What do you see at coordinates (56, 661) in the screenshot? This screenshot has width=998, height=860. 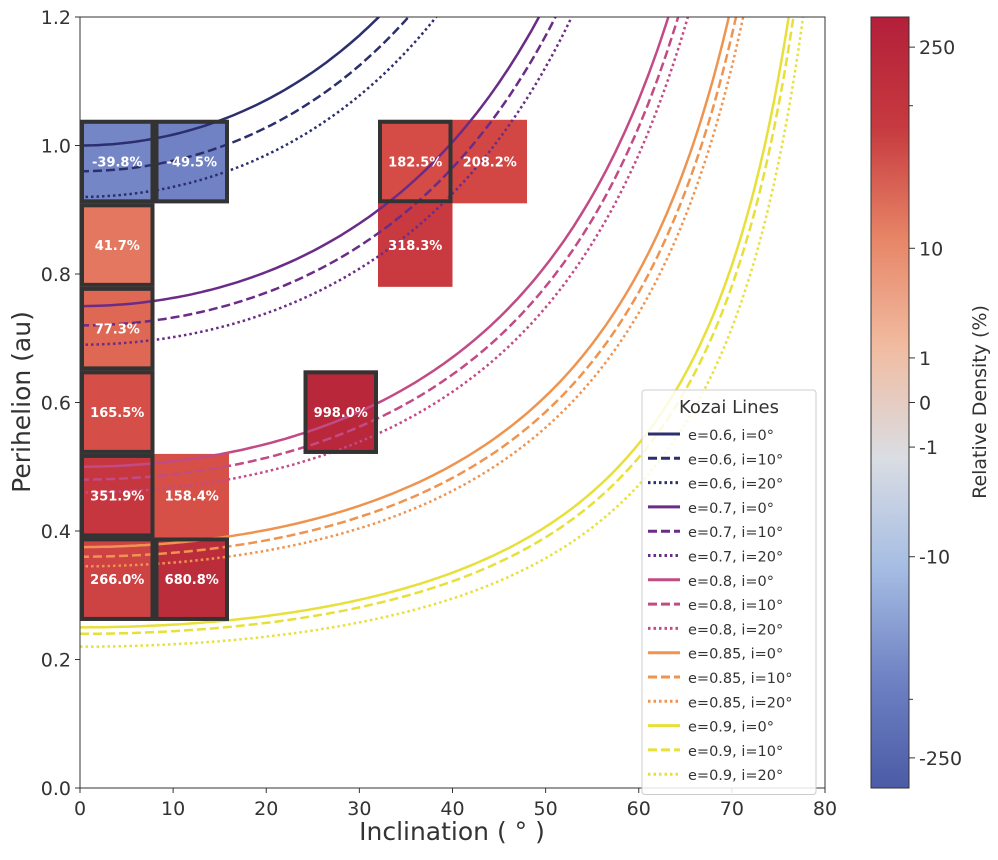 I see `y-tick-label: 0.2` at bounding box center [56, 661].